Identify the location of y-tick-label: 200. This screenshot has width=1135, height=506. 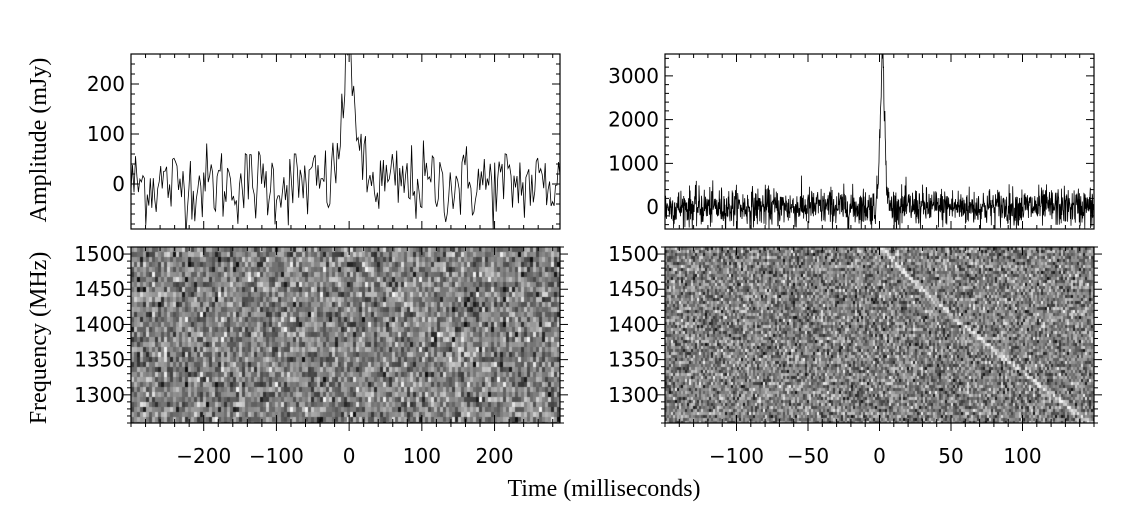
(106, 84).